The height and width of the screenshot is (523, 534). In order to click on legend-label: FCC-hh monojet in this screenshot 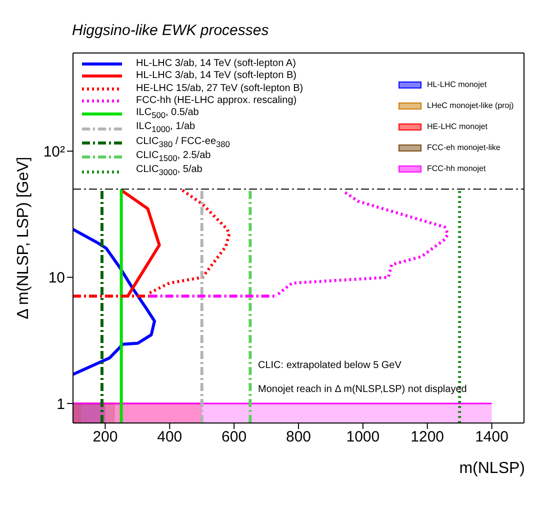, I will do `click(456, 169)`.